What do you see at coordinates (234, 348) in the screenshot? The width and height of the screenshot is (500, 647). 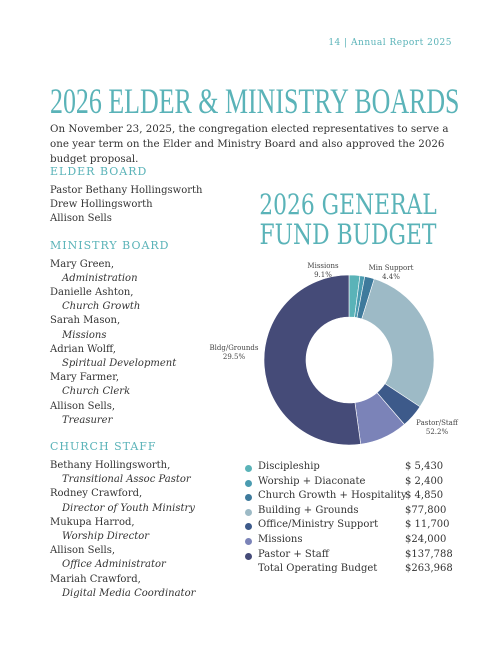 I see `slice-label-name: Bldg/Grounds` at bounding box center [234, 348].